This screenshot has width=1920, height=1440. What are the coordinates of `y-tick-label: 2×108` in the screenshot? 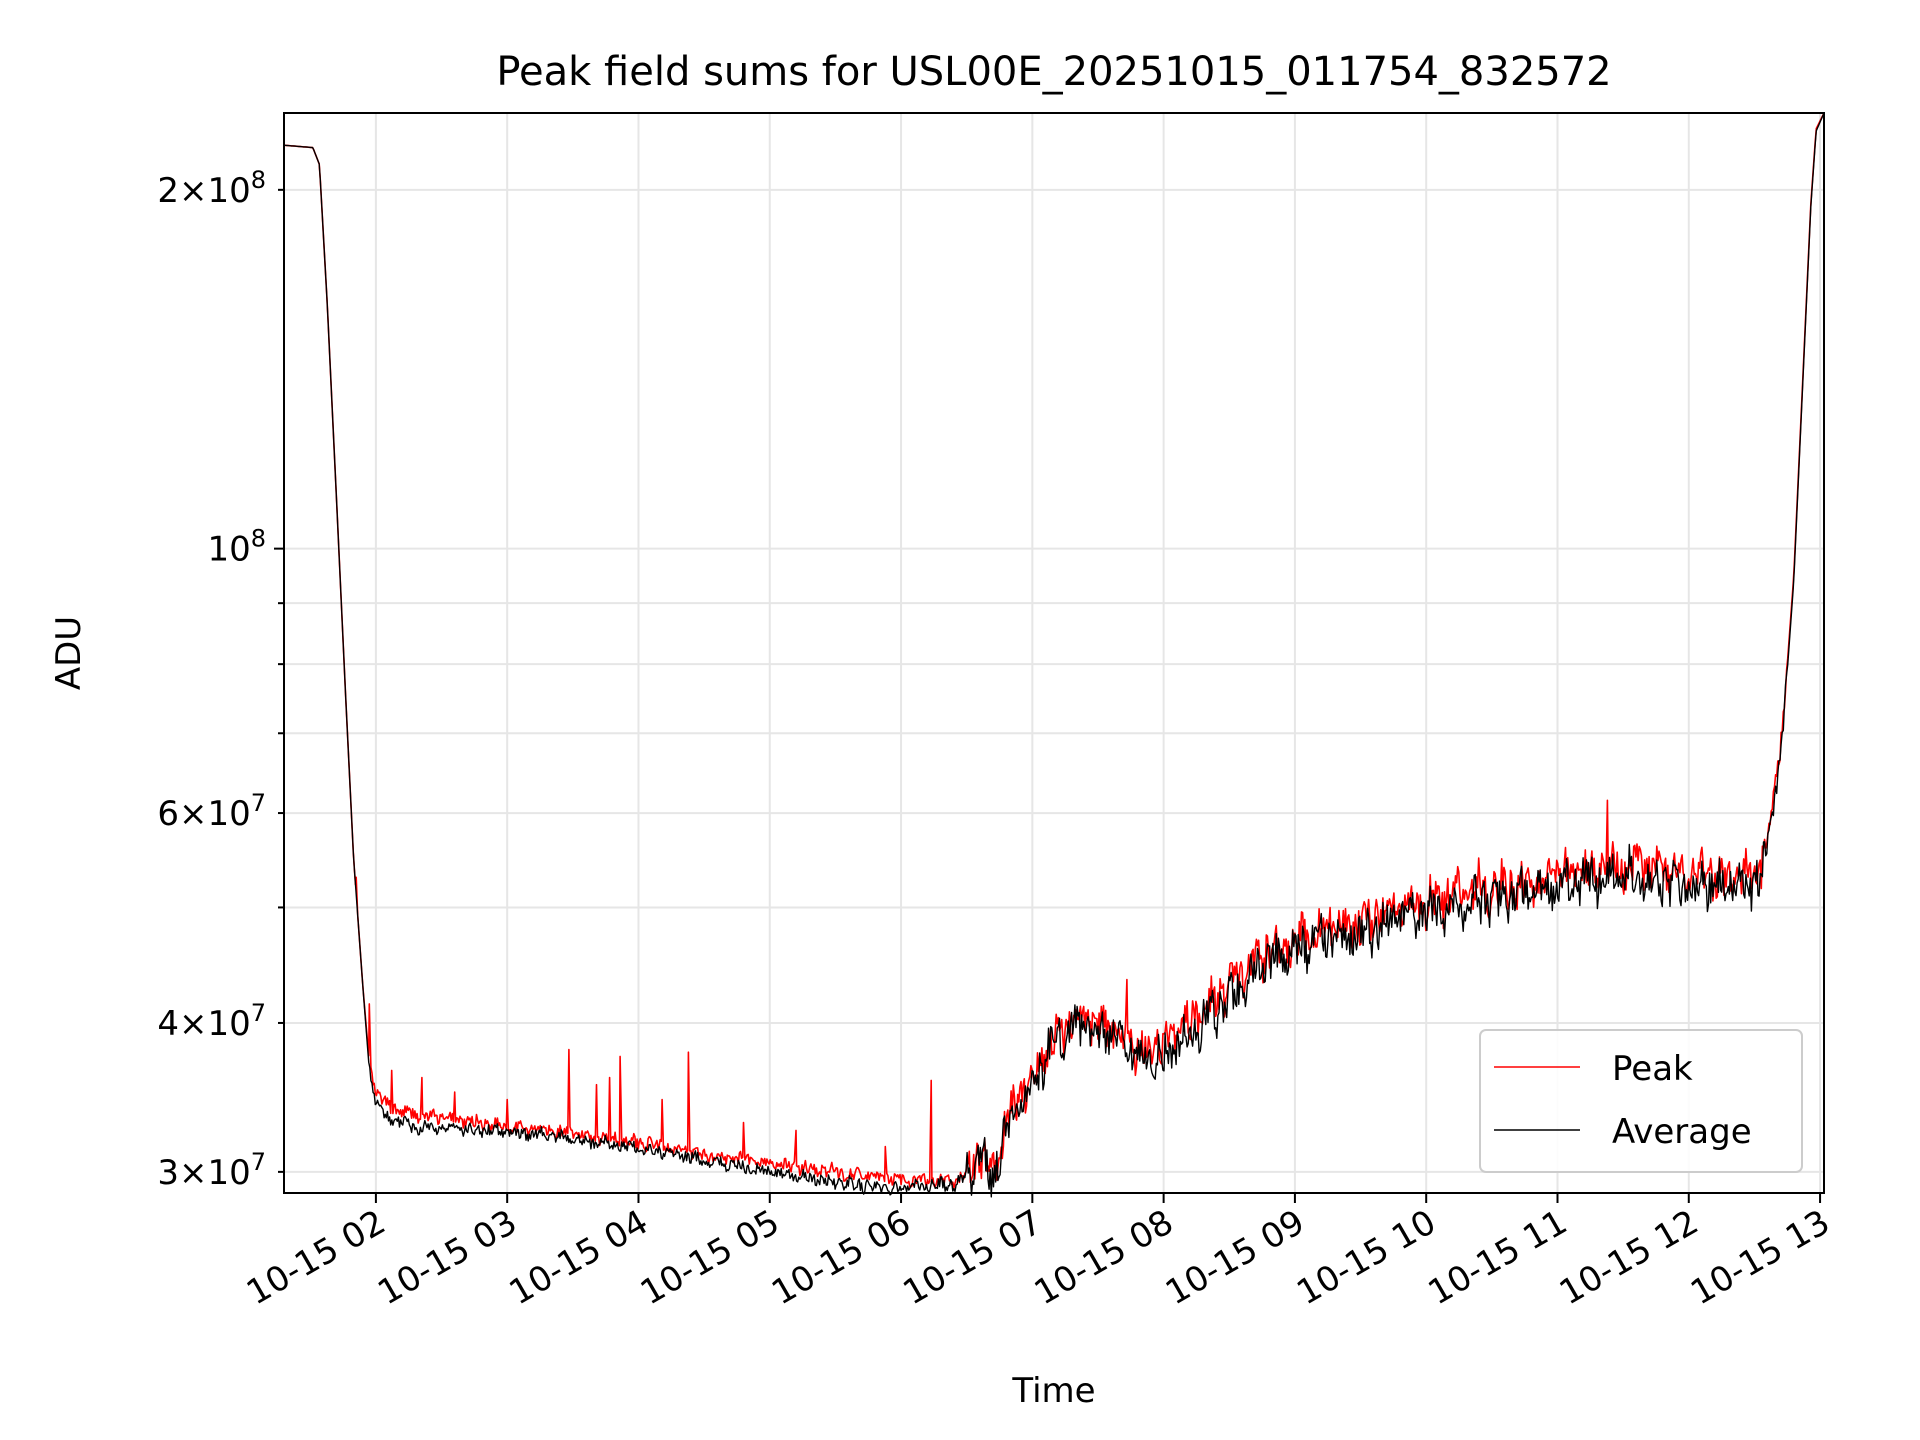 It's located at (211, 188).